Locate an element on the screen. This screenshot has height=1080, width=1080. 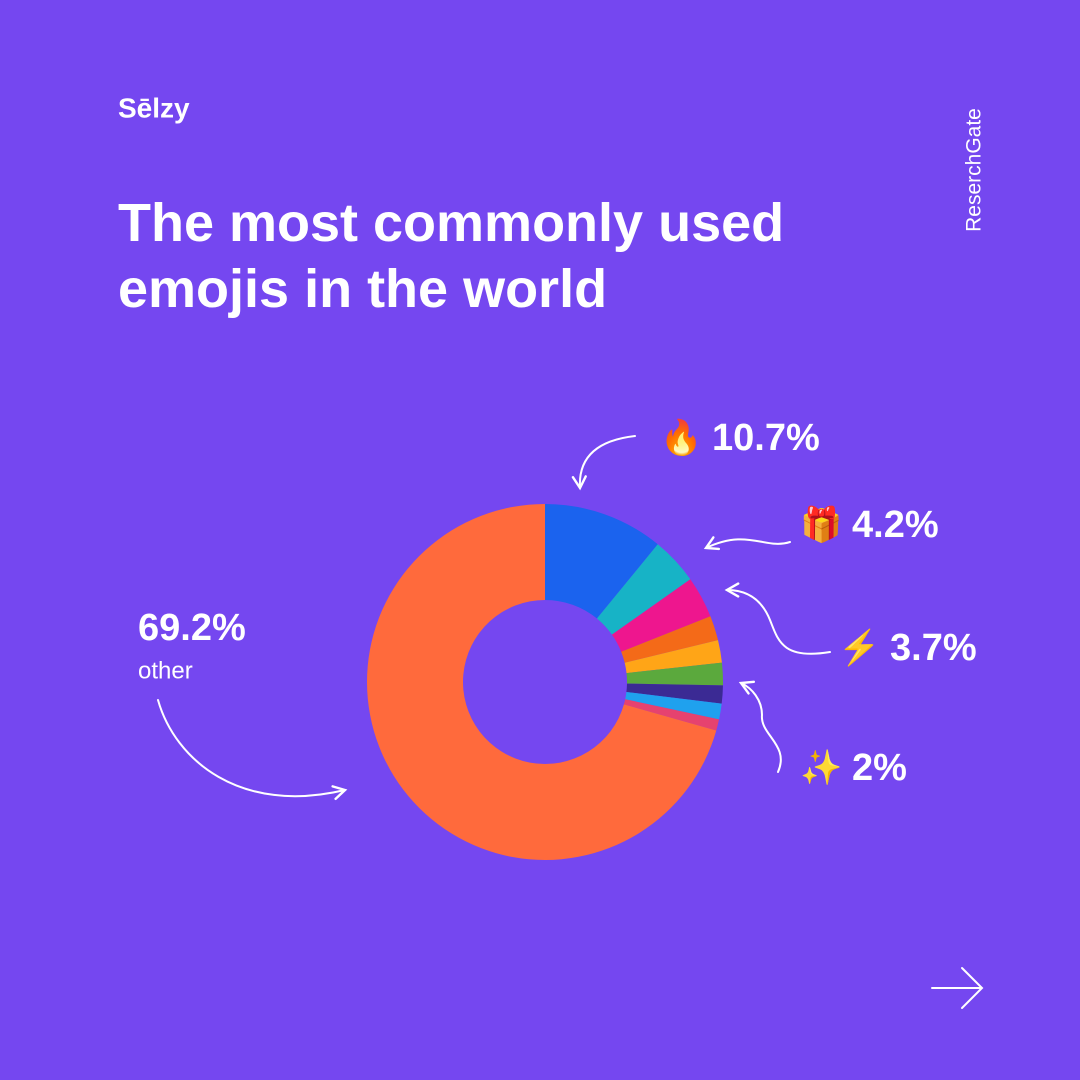
value-label: 2% is located at coordinates (879, 768).